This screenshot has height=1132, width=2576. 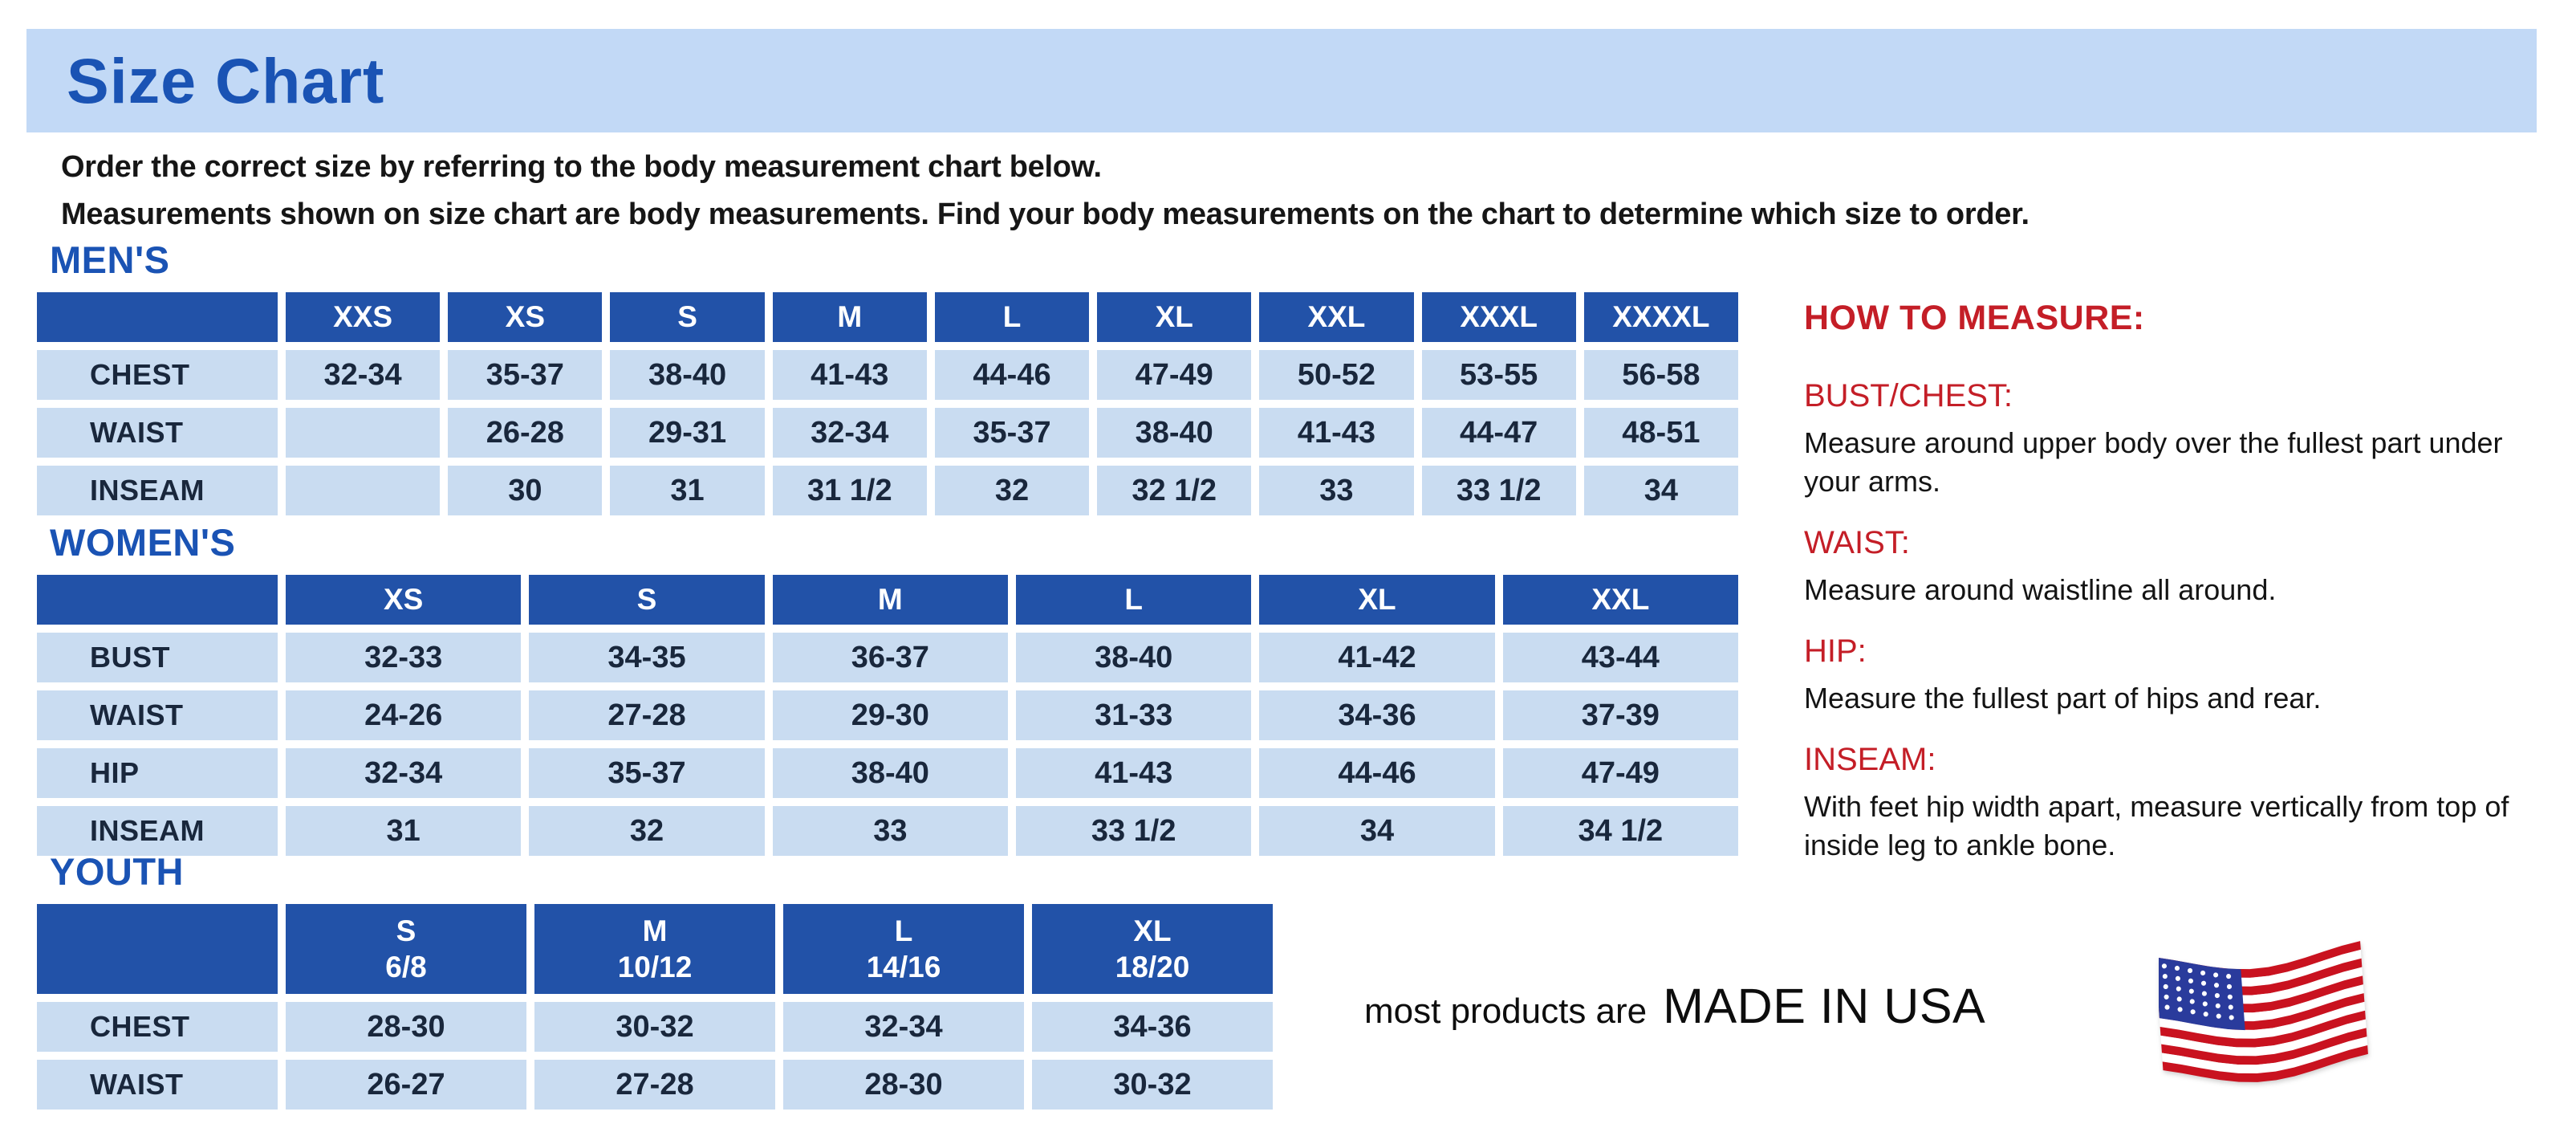 What do you see at coordinates (1660, 433) in the screenshot?
I see `table-cell: 48-51` at bounding box center [1660, 433].